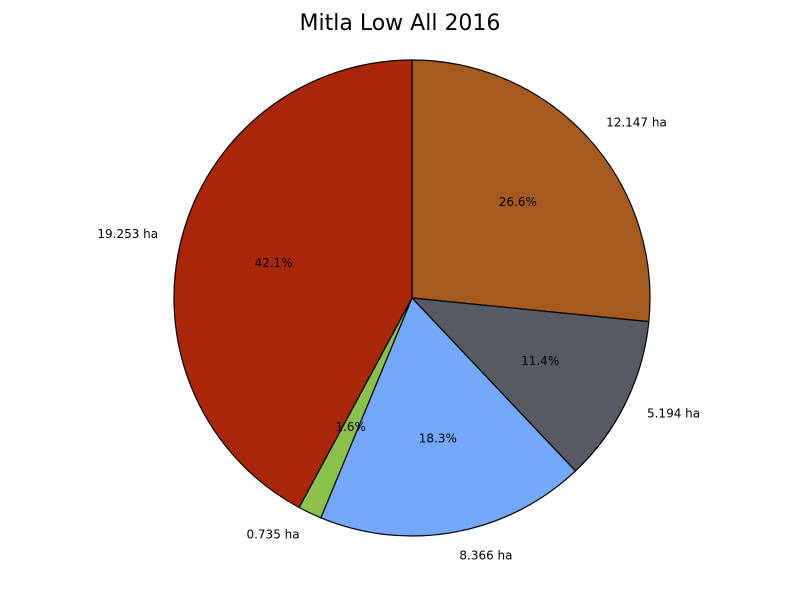  Describe the element at coordinates (438, 438) in the screenshot. I see `slice-percent-label: 18.3%` at that location.